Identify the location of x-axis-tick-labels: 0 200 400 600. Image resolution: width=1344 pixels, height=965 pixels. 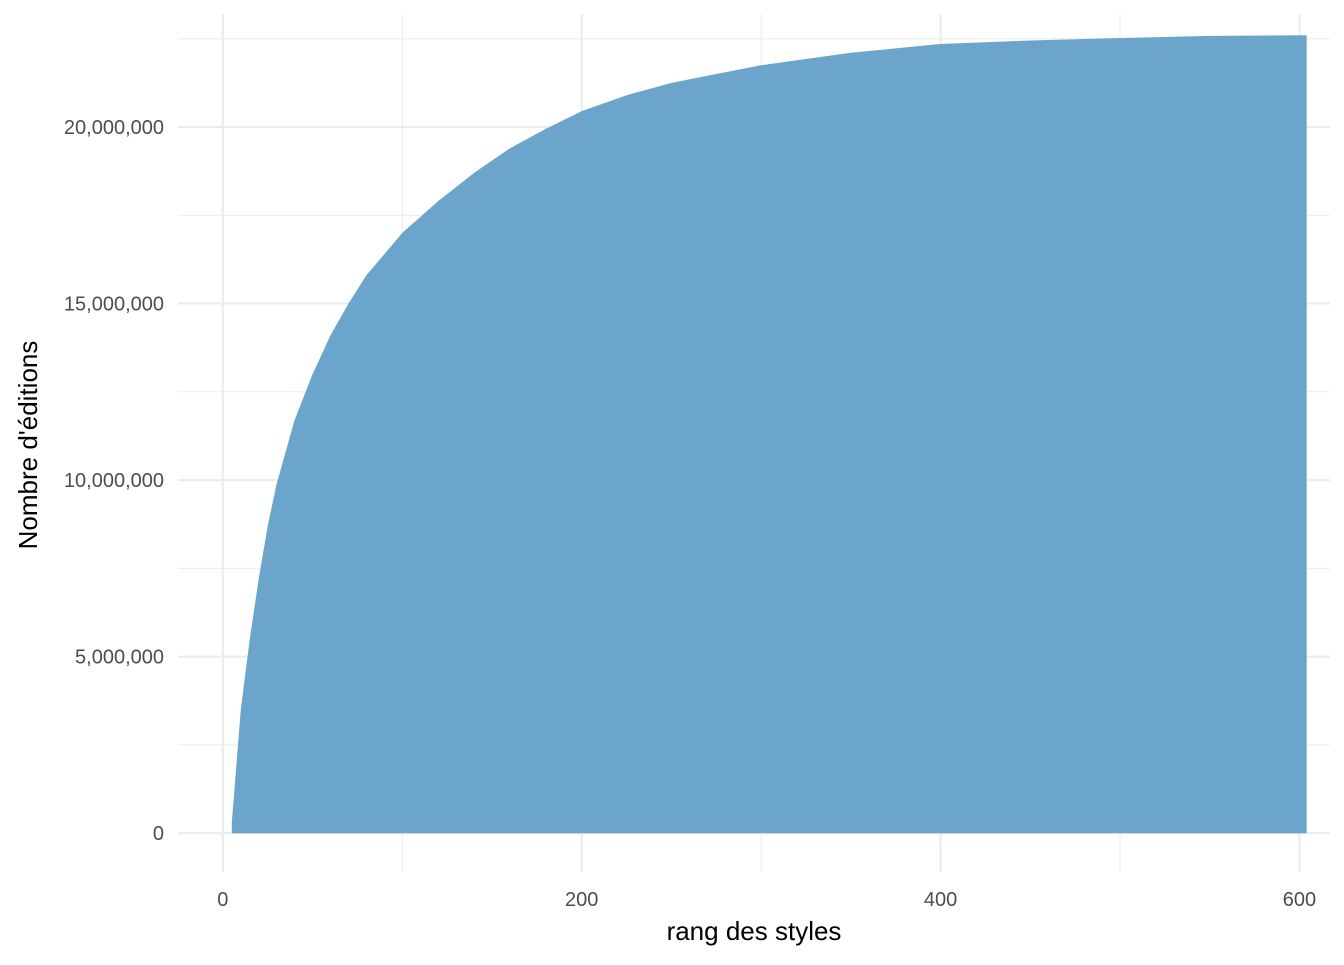
(766, 900).